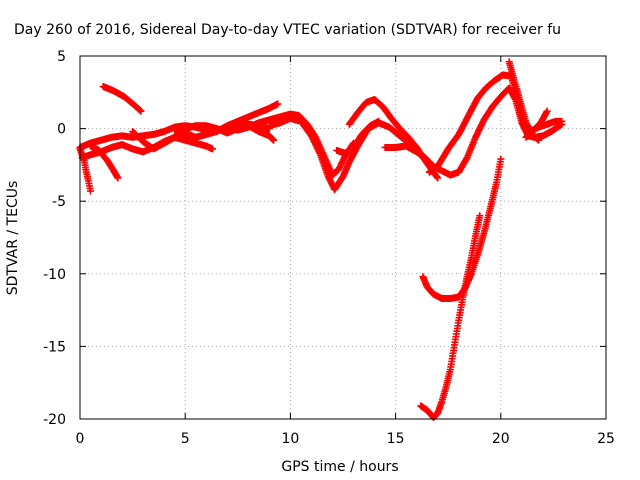 This screenshot has width=640, height=480. I want to click on x-tick-label: 20, so click(501, 439).